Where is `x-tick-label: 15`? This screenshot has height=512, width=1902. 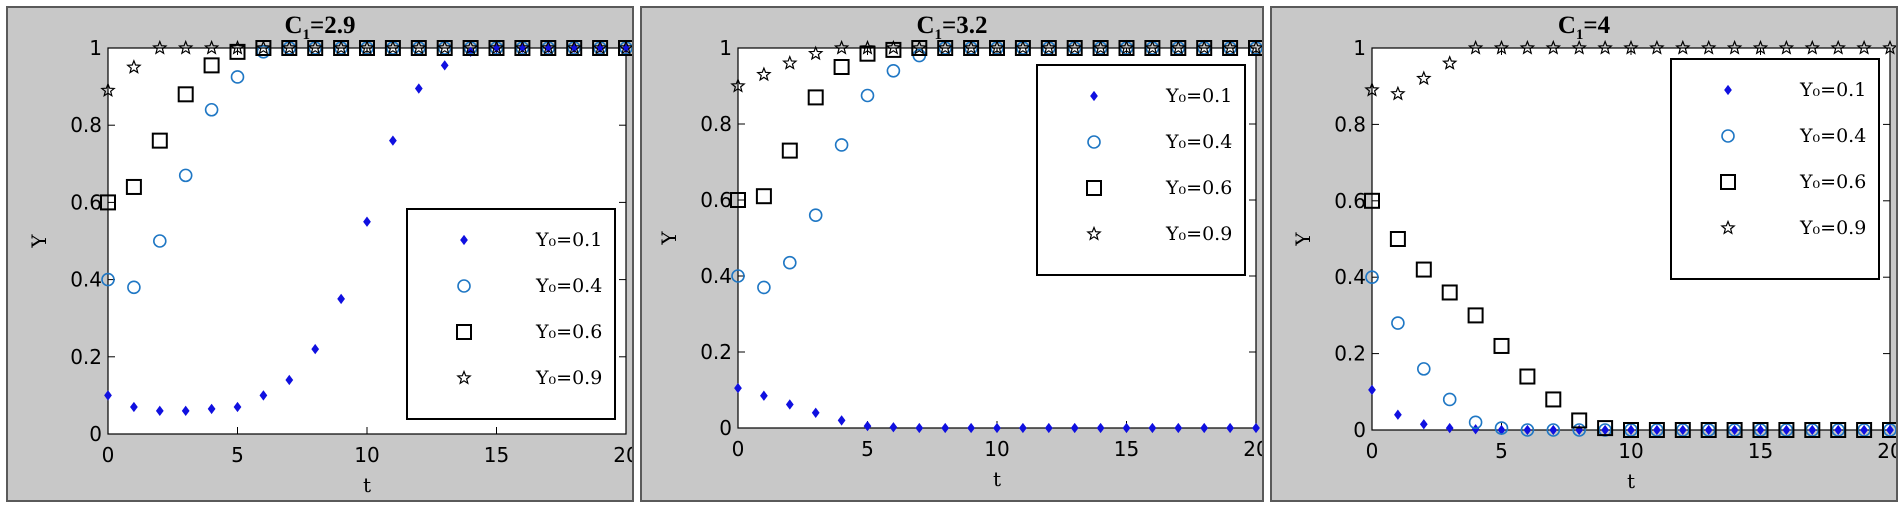 x-tick-label: 15 is located at coordinates (1126, 449).